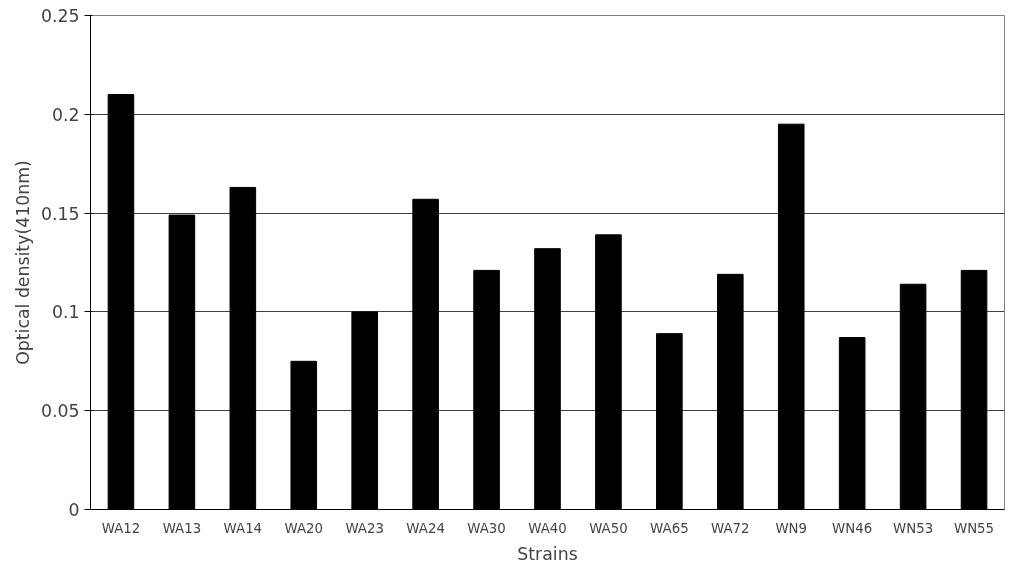 Image resolution: width=1024 pixels, height=569 pixels. What do you see at coordinates (547, 528) in the screenshot?
I see `x-tick-label: WA40` at bounding box center [547, 528].